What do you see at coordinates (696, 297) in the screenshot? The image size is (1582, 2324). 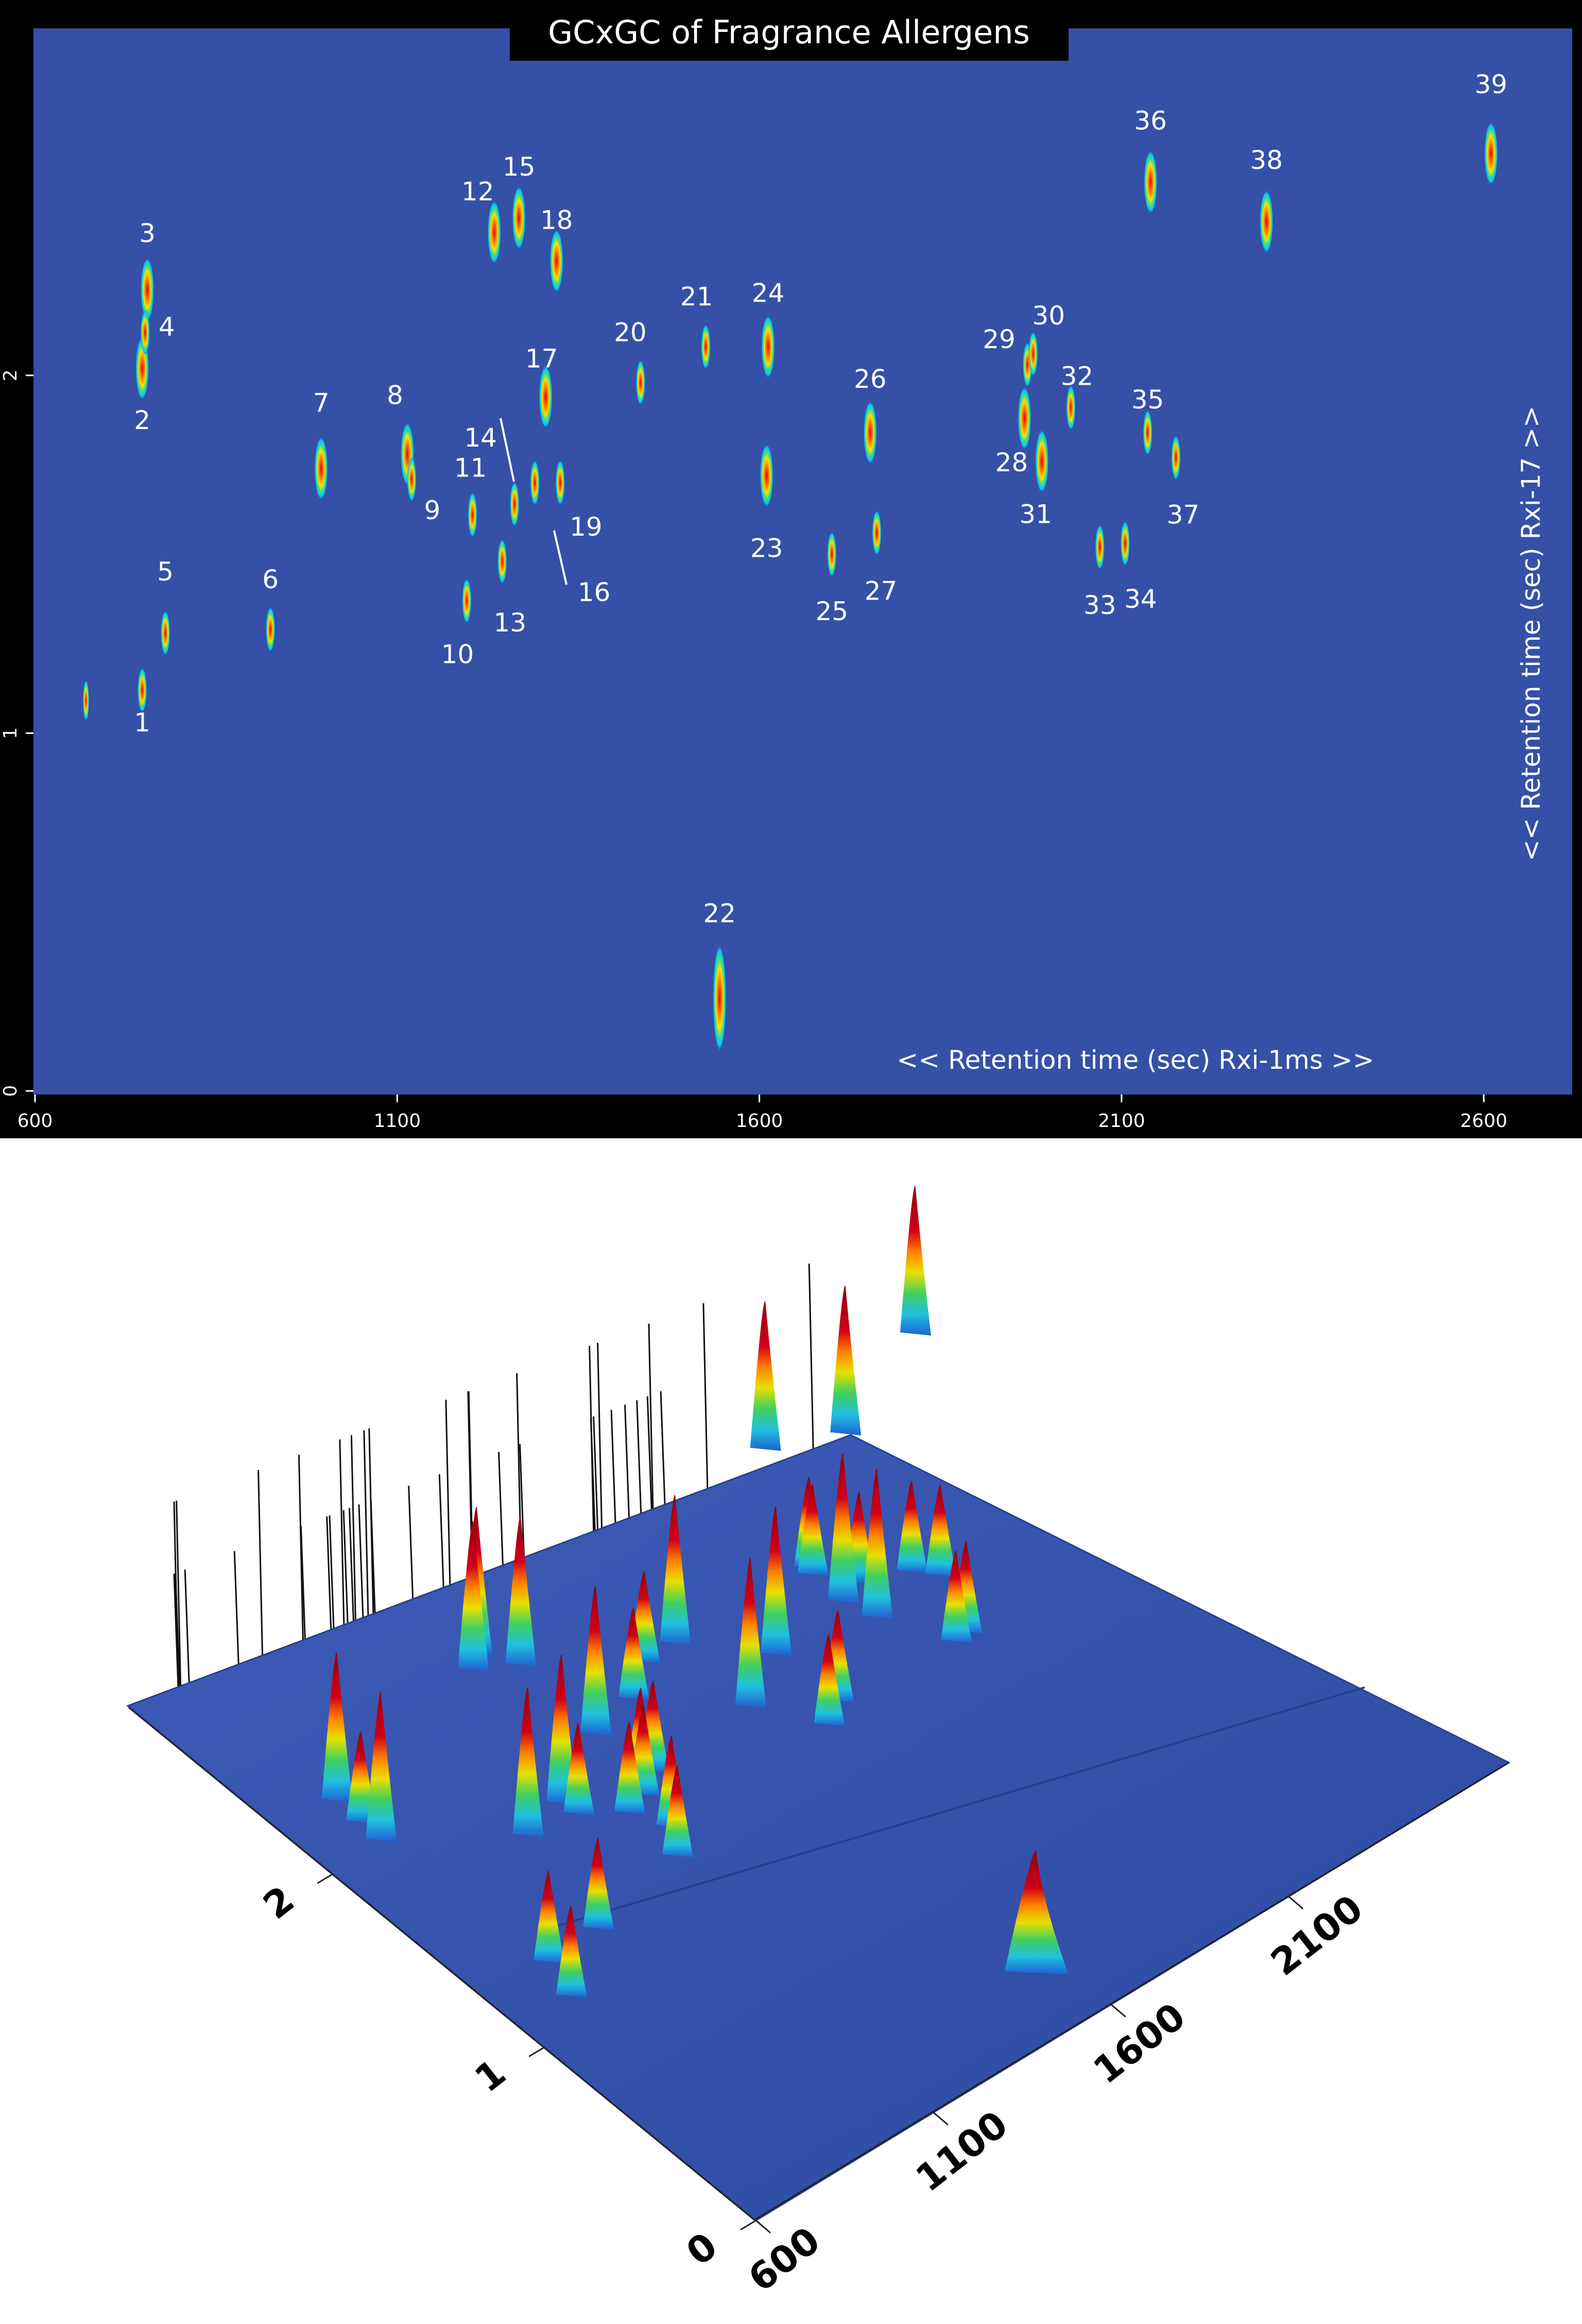 I see `peak-label: 21` at bounding box center [696, 297].